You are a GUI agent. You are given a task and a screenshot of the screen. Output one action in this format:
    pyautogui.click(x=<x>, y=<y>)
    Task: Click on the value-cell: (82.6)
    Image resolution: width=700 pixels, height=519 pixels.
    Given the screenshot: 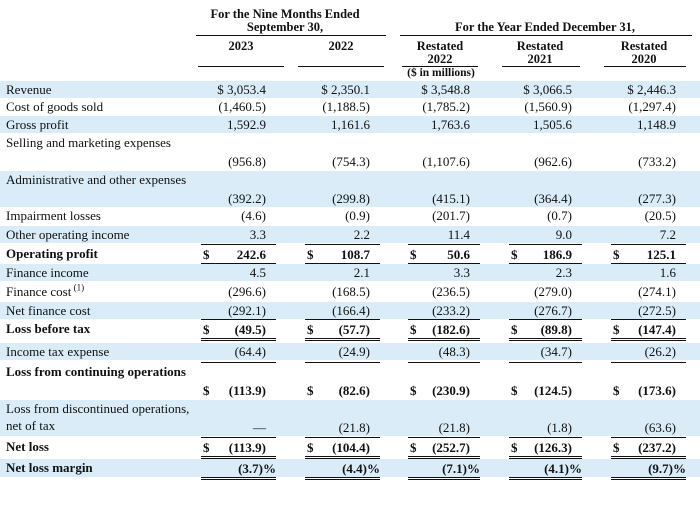 What is the action you would take?
    pyautogui.click(x=354, y=390)
    